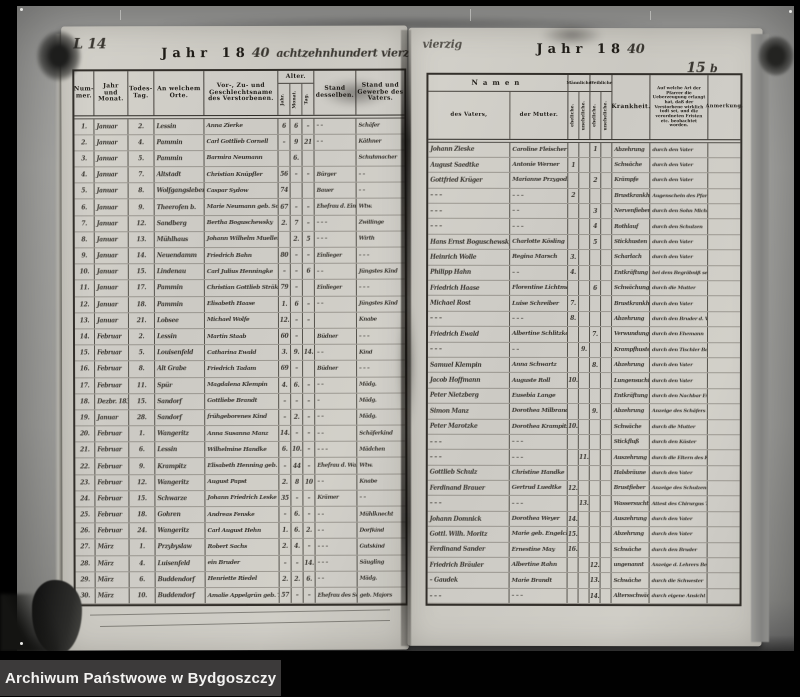  Describe the element at coordinates (469, 272) in the screenshot. I see `register-cell: Philipp Hahn` at that location.